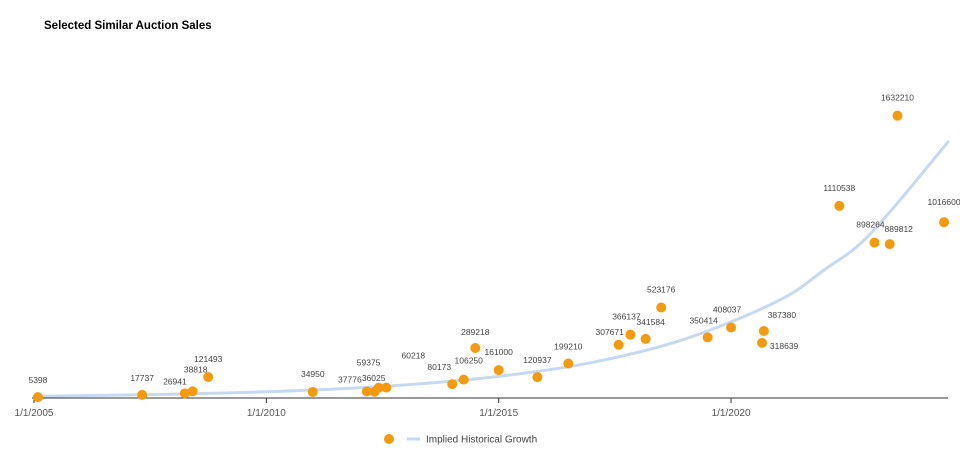 The image size is (960, 455). I want to click on data-label: 59375, so click(369, 363).